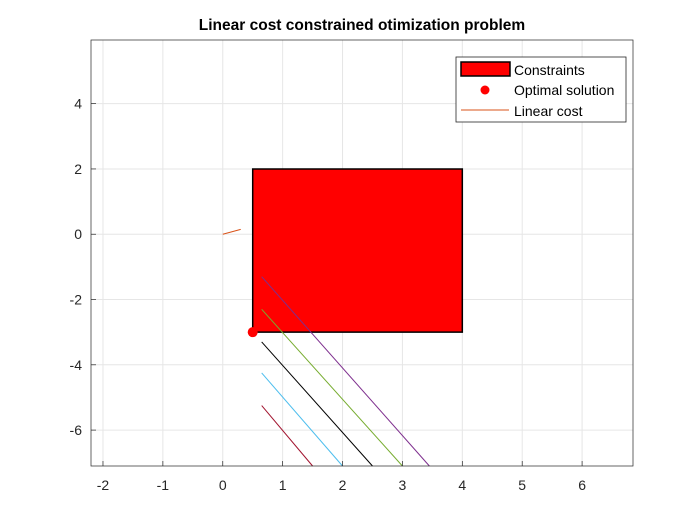  Describe the element at coordinates (223, 485) in the screenshot. I see `x-tick-label: 0` at that location.